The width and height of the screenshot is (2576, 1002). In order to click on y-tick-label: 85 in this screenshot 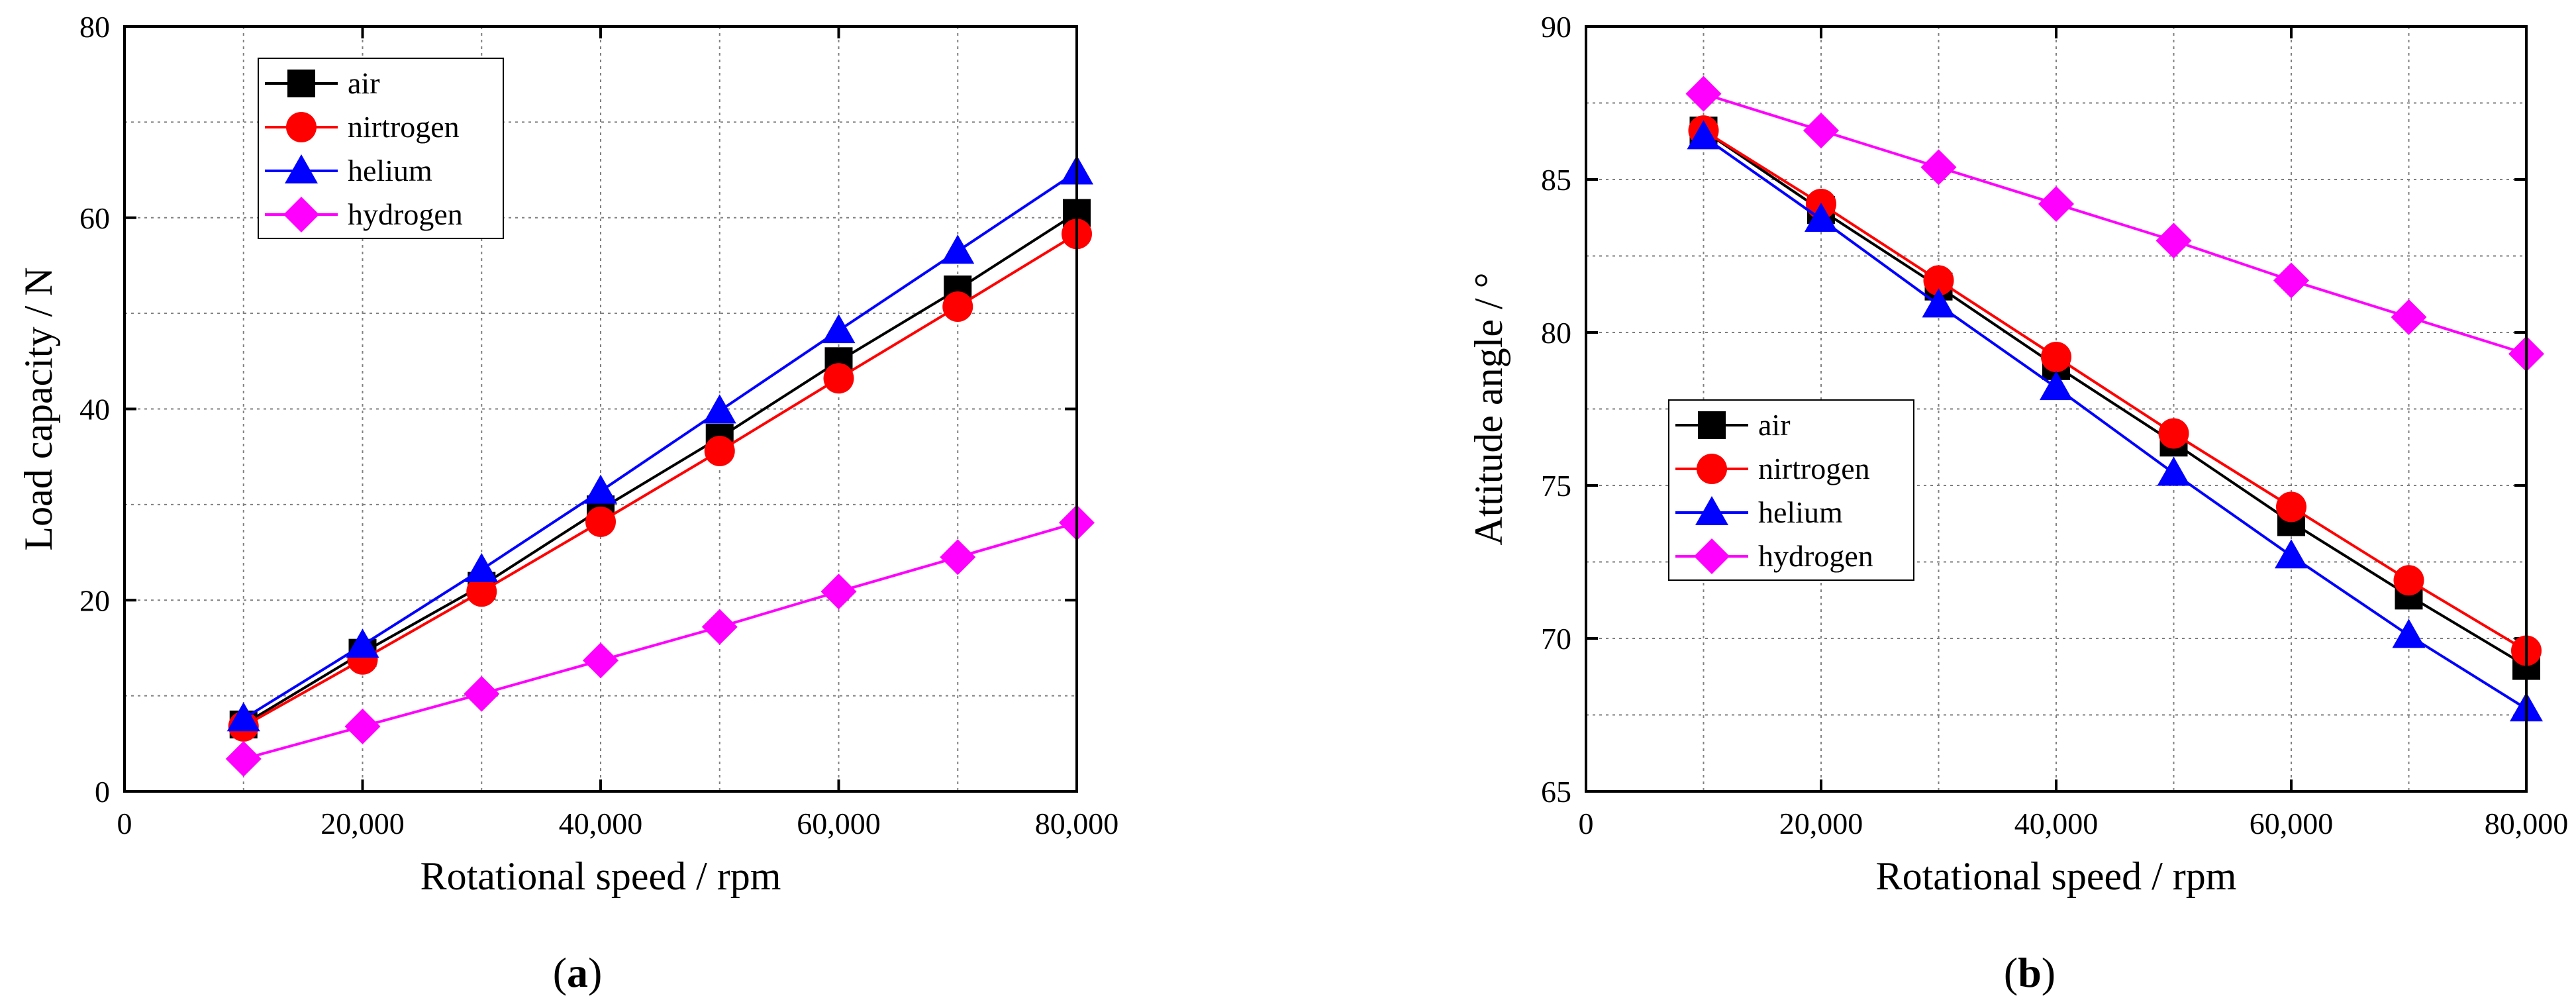, I will do `click(1556, 180)`.